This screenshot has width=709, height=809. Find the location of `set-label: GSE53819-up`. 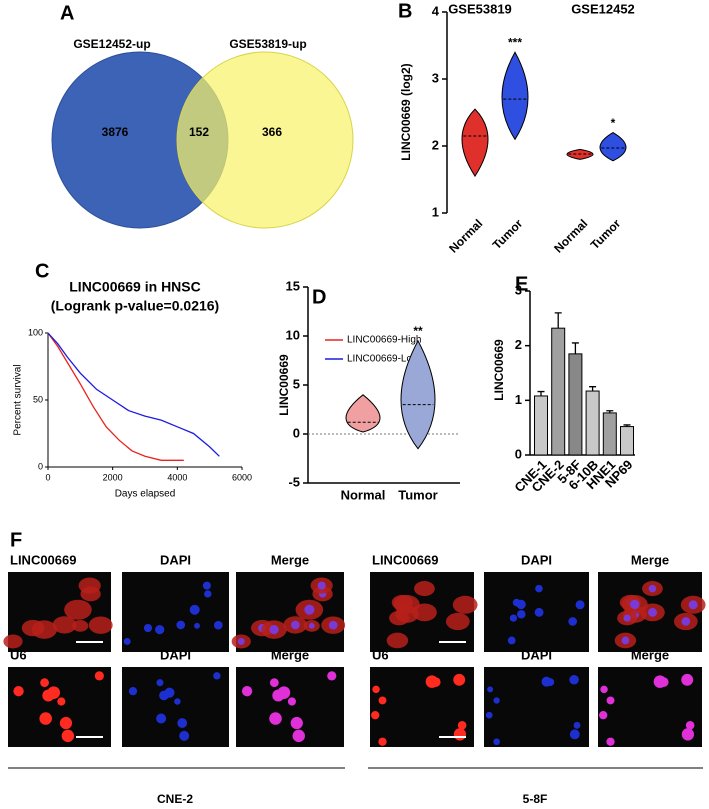

set-label: GSE53819-up is located at coordinates (267, 44).